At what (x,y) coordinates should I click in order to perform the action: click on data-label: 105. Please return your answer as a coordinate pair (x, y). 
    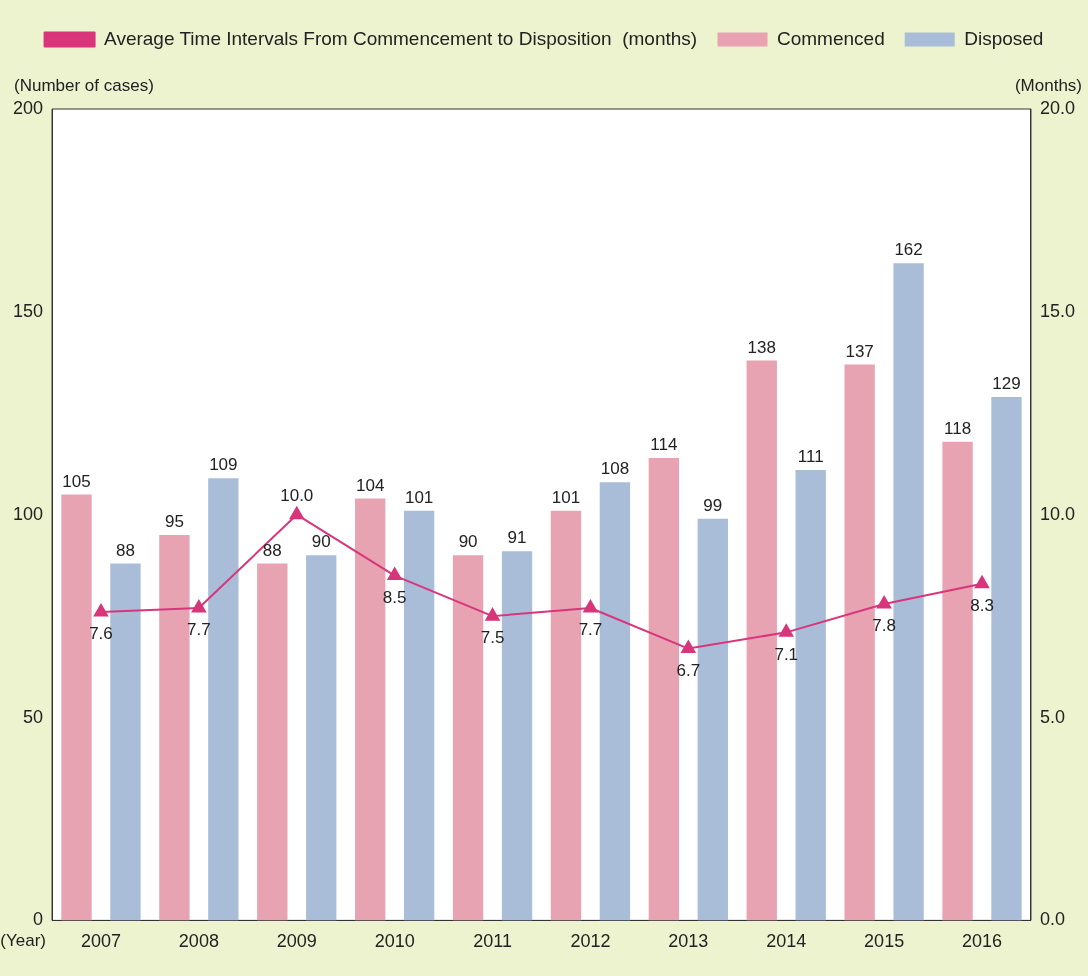
    Looking at the image, I should click on (76, 481).